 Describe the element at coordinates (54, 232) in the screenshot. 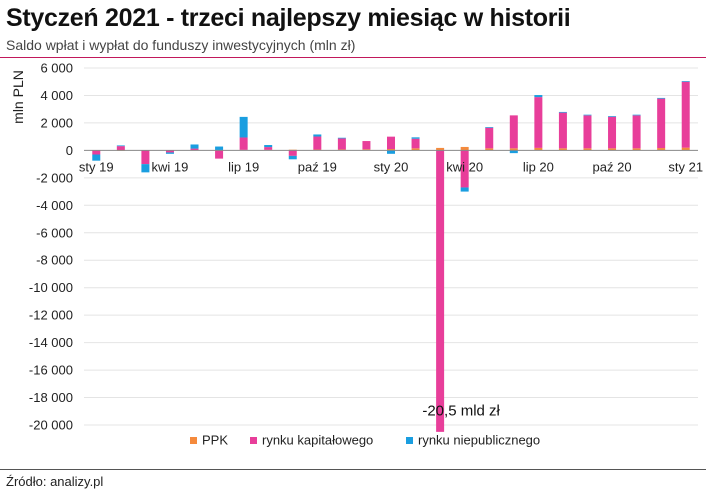

I see `y-tick-label: -6 000` at that location.